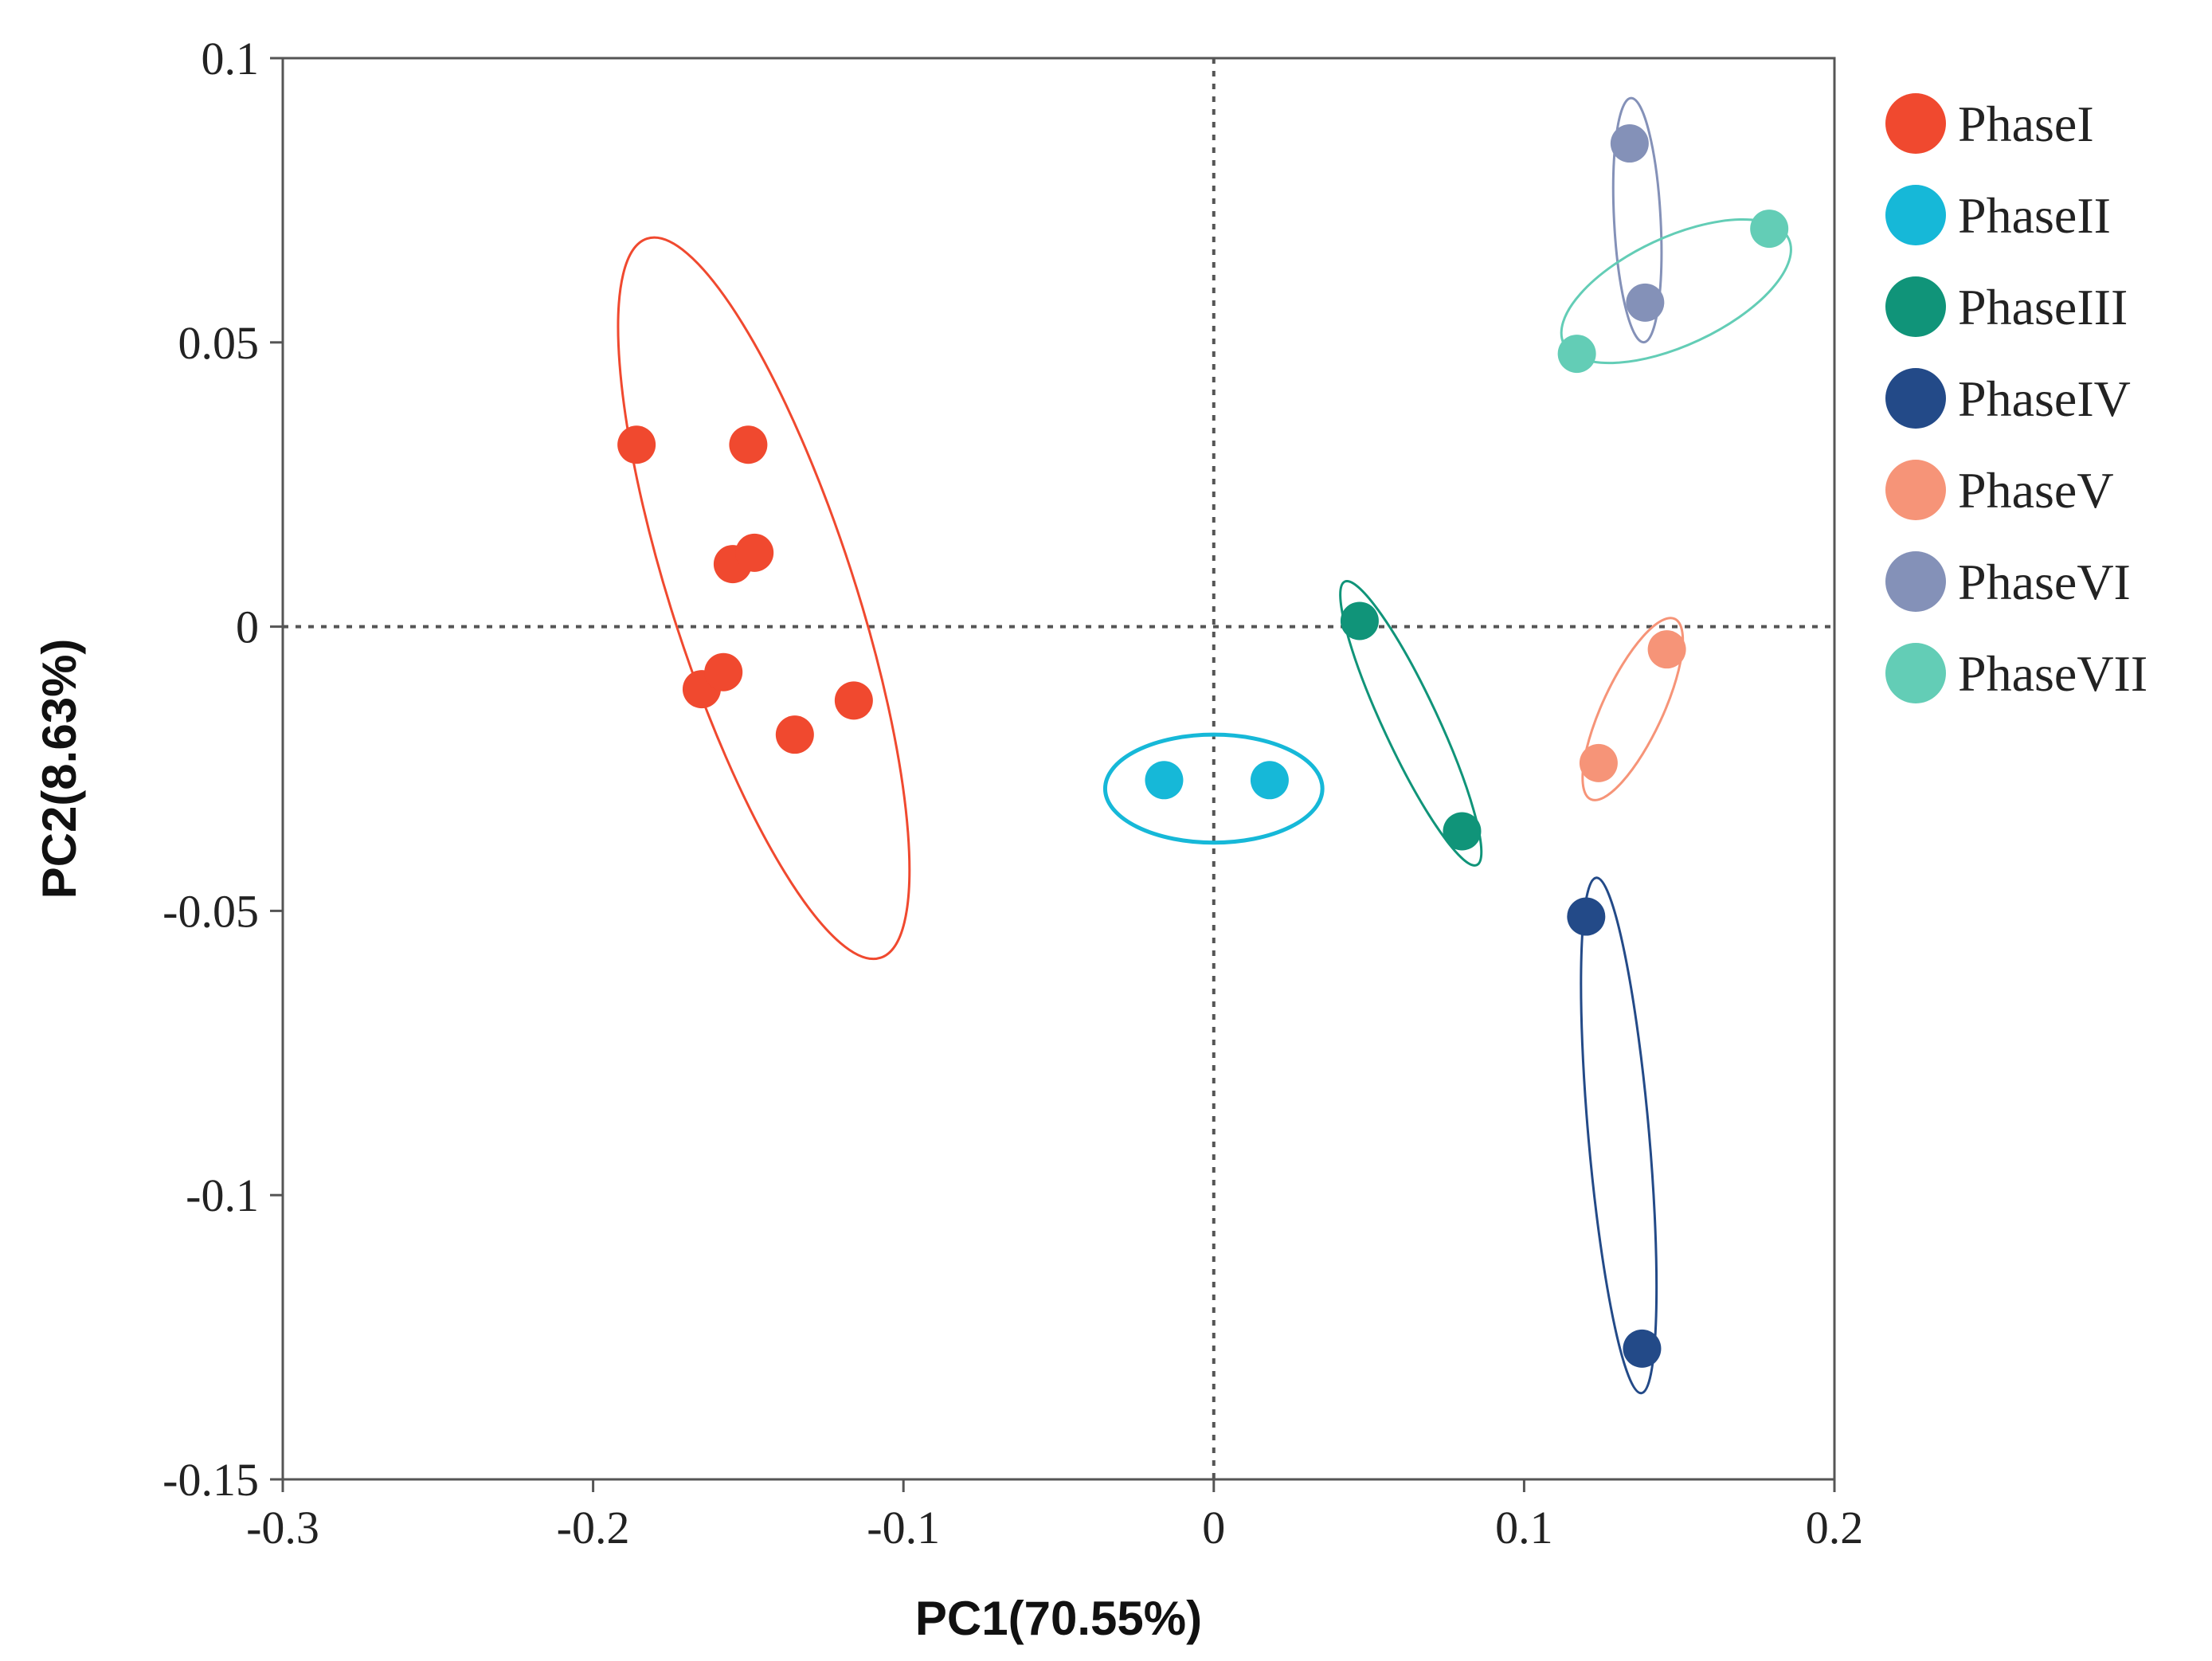 This screenshot has width=2212, height=1661. What do you see at coordinates (2026, 124) in the screenshot?
I see `legend-label: PhaseI` at bounding box center [2026, 124].